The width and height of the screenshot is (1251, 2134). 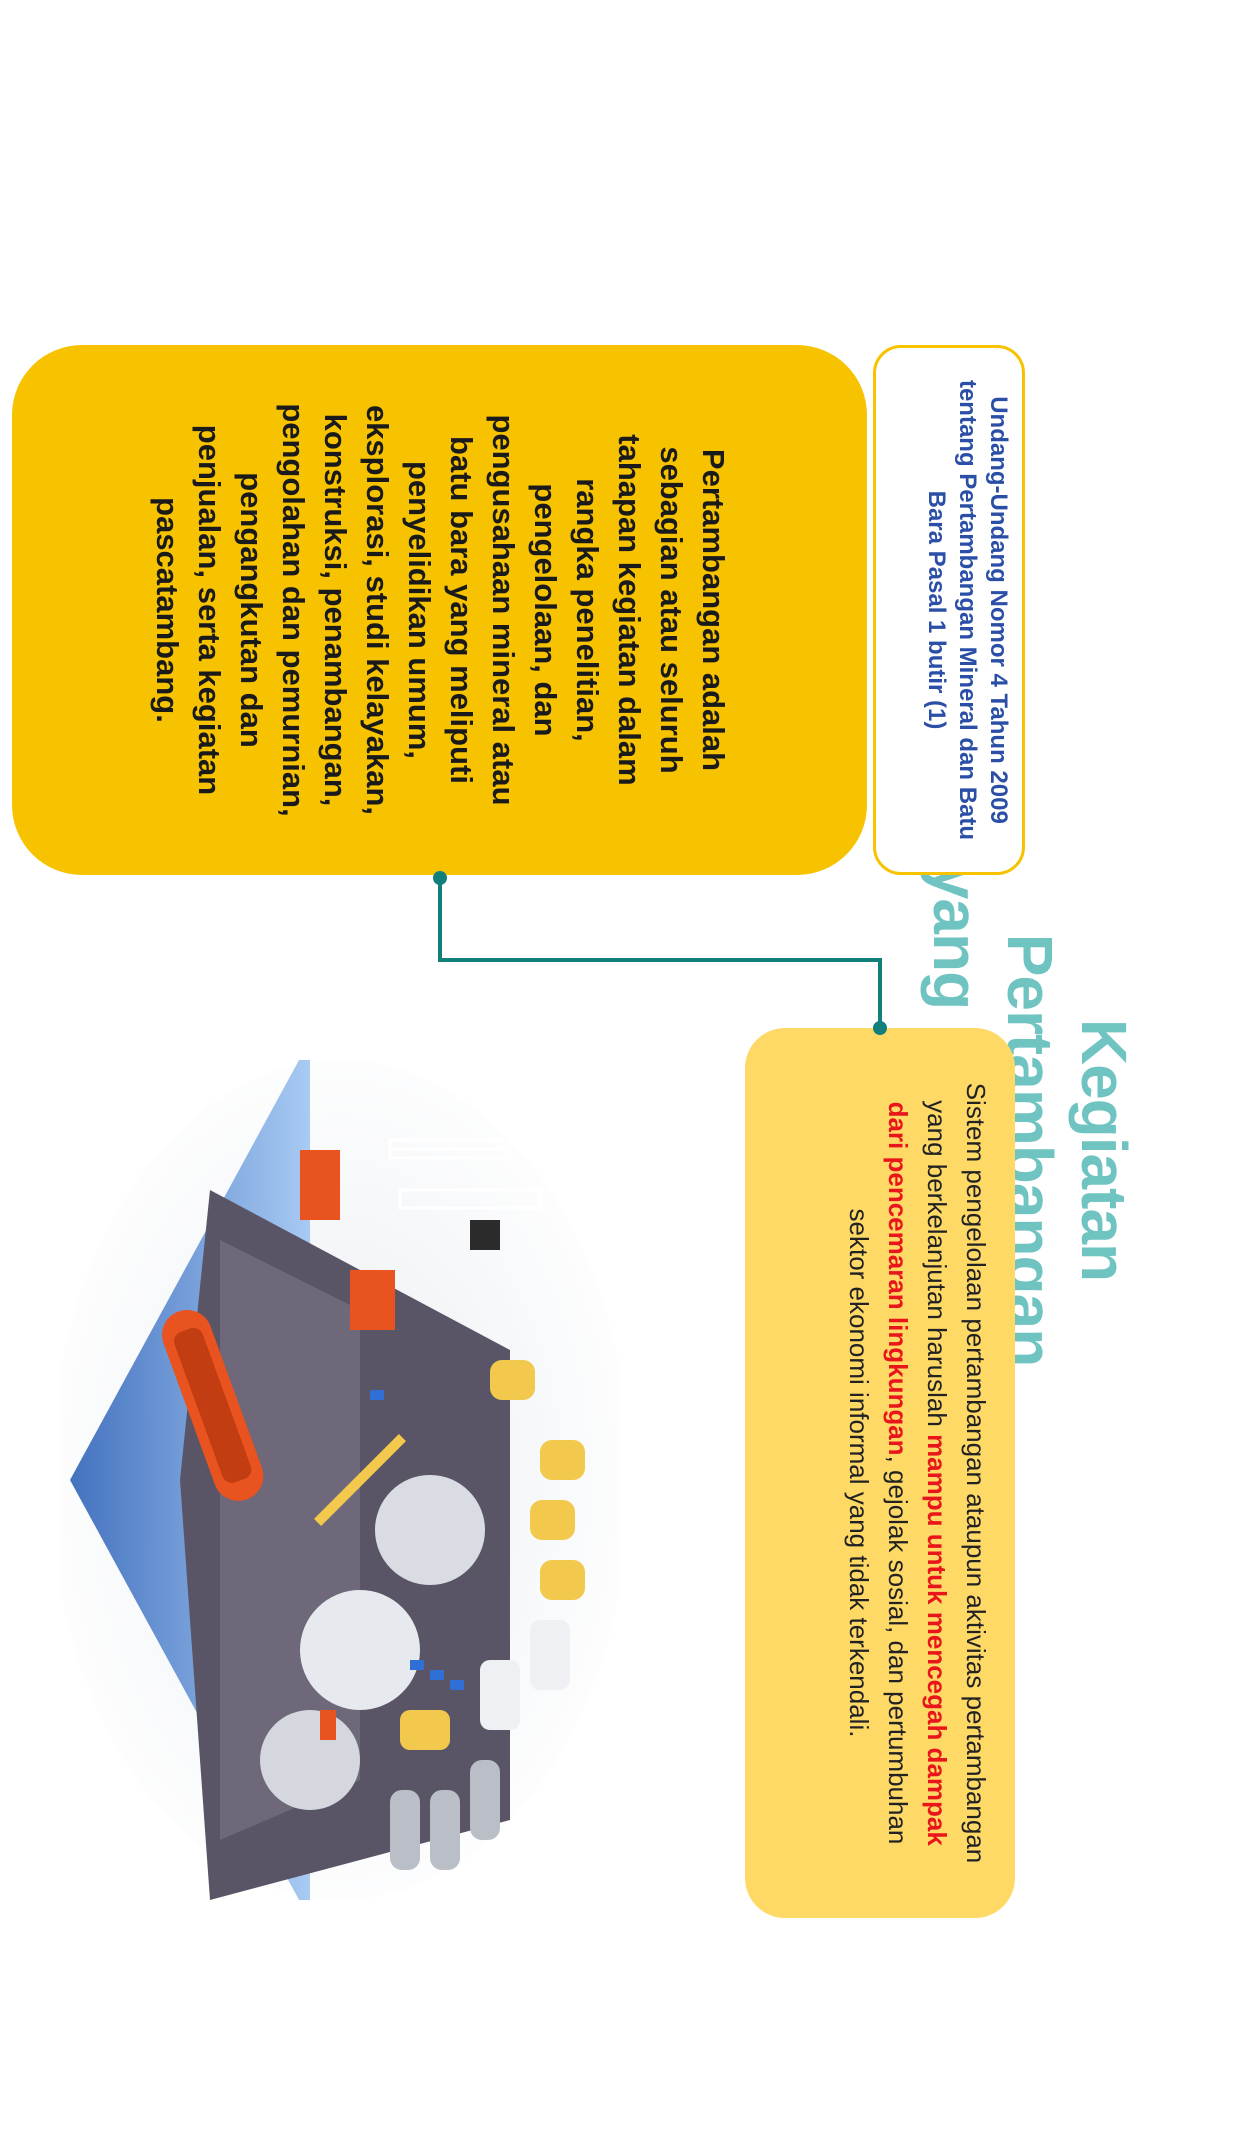 I want to click on title-line-1: Kegiatan Pertambangan, so click(x=1067, y=1150).